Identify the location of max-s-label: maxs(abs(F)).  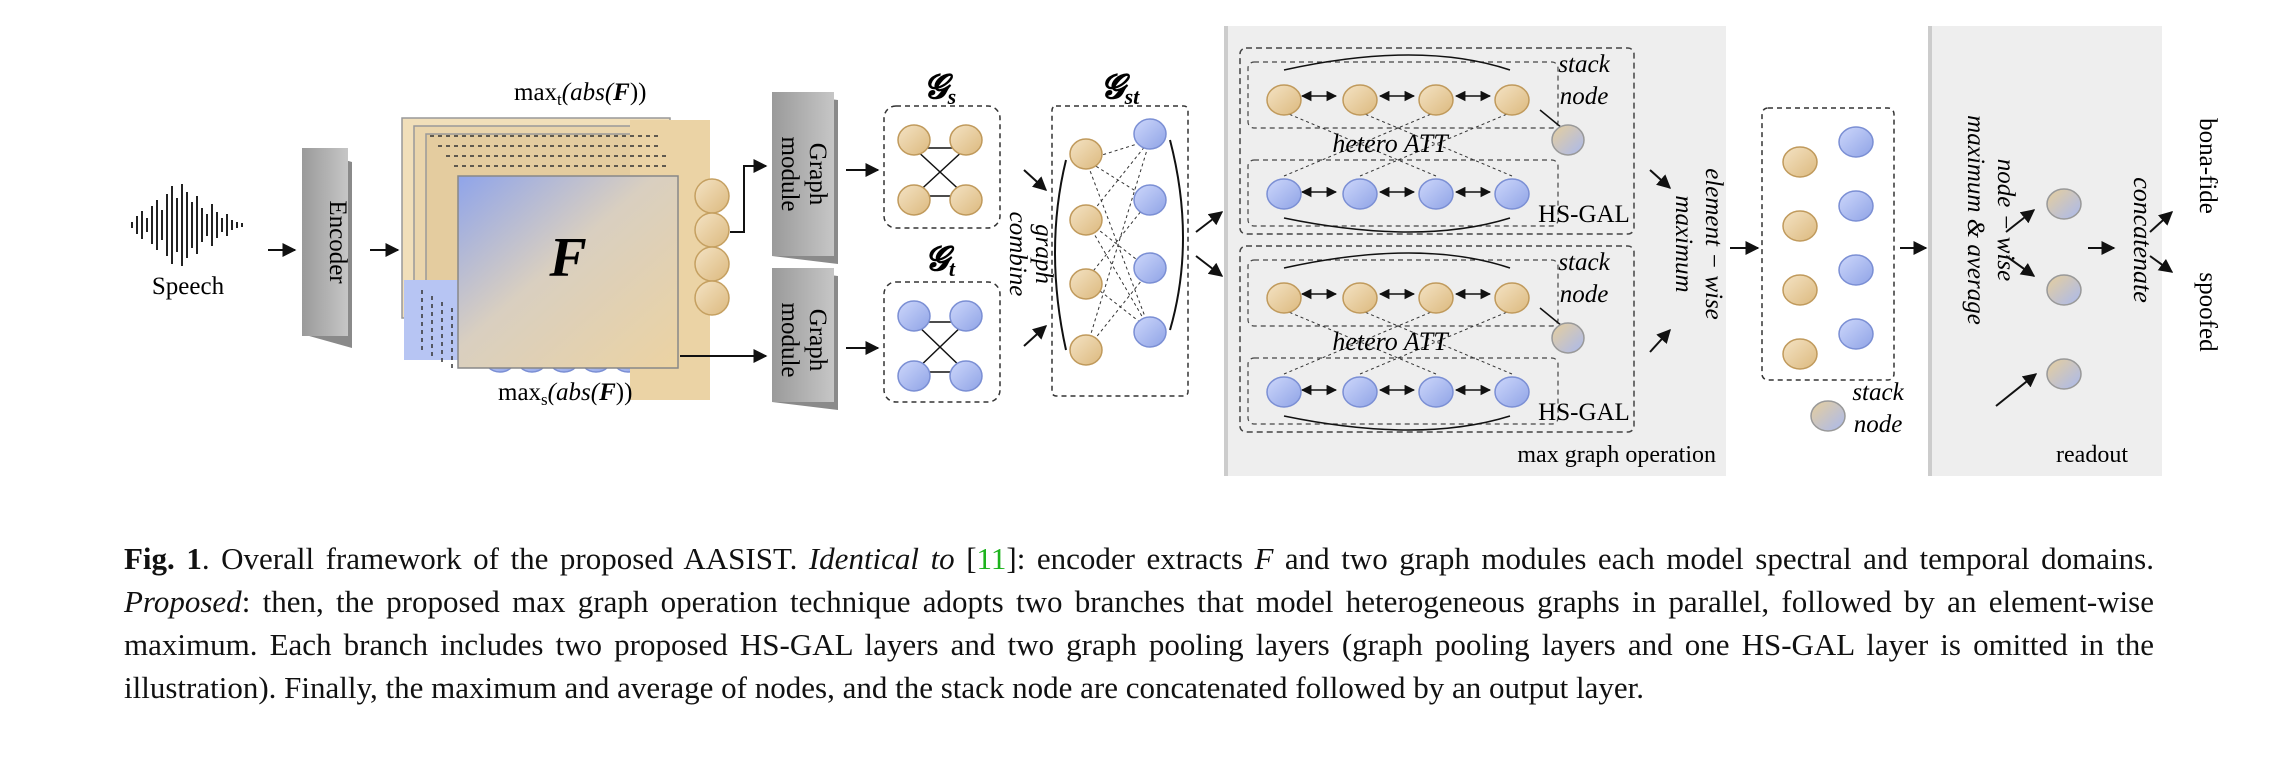
(565, 394).